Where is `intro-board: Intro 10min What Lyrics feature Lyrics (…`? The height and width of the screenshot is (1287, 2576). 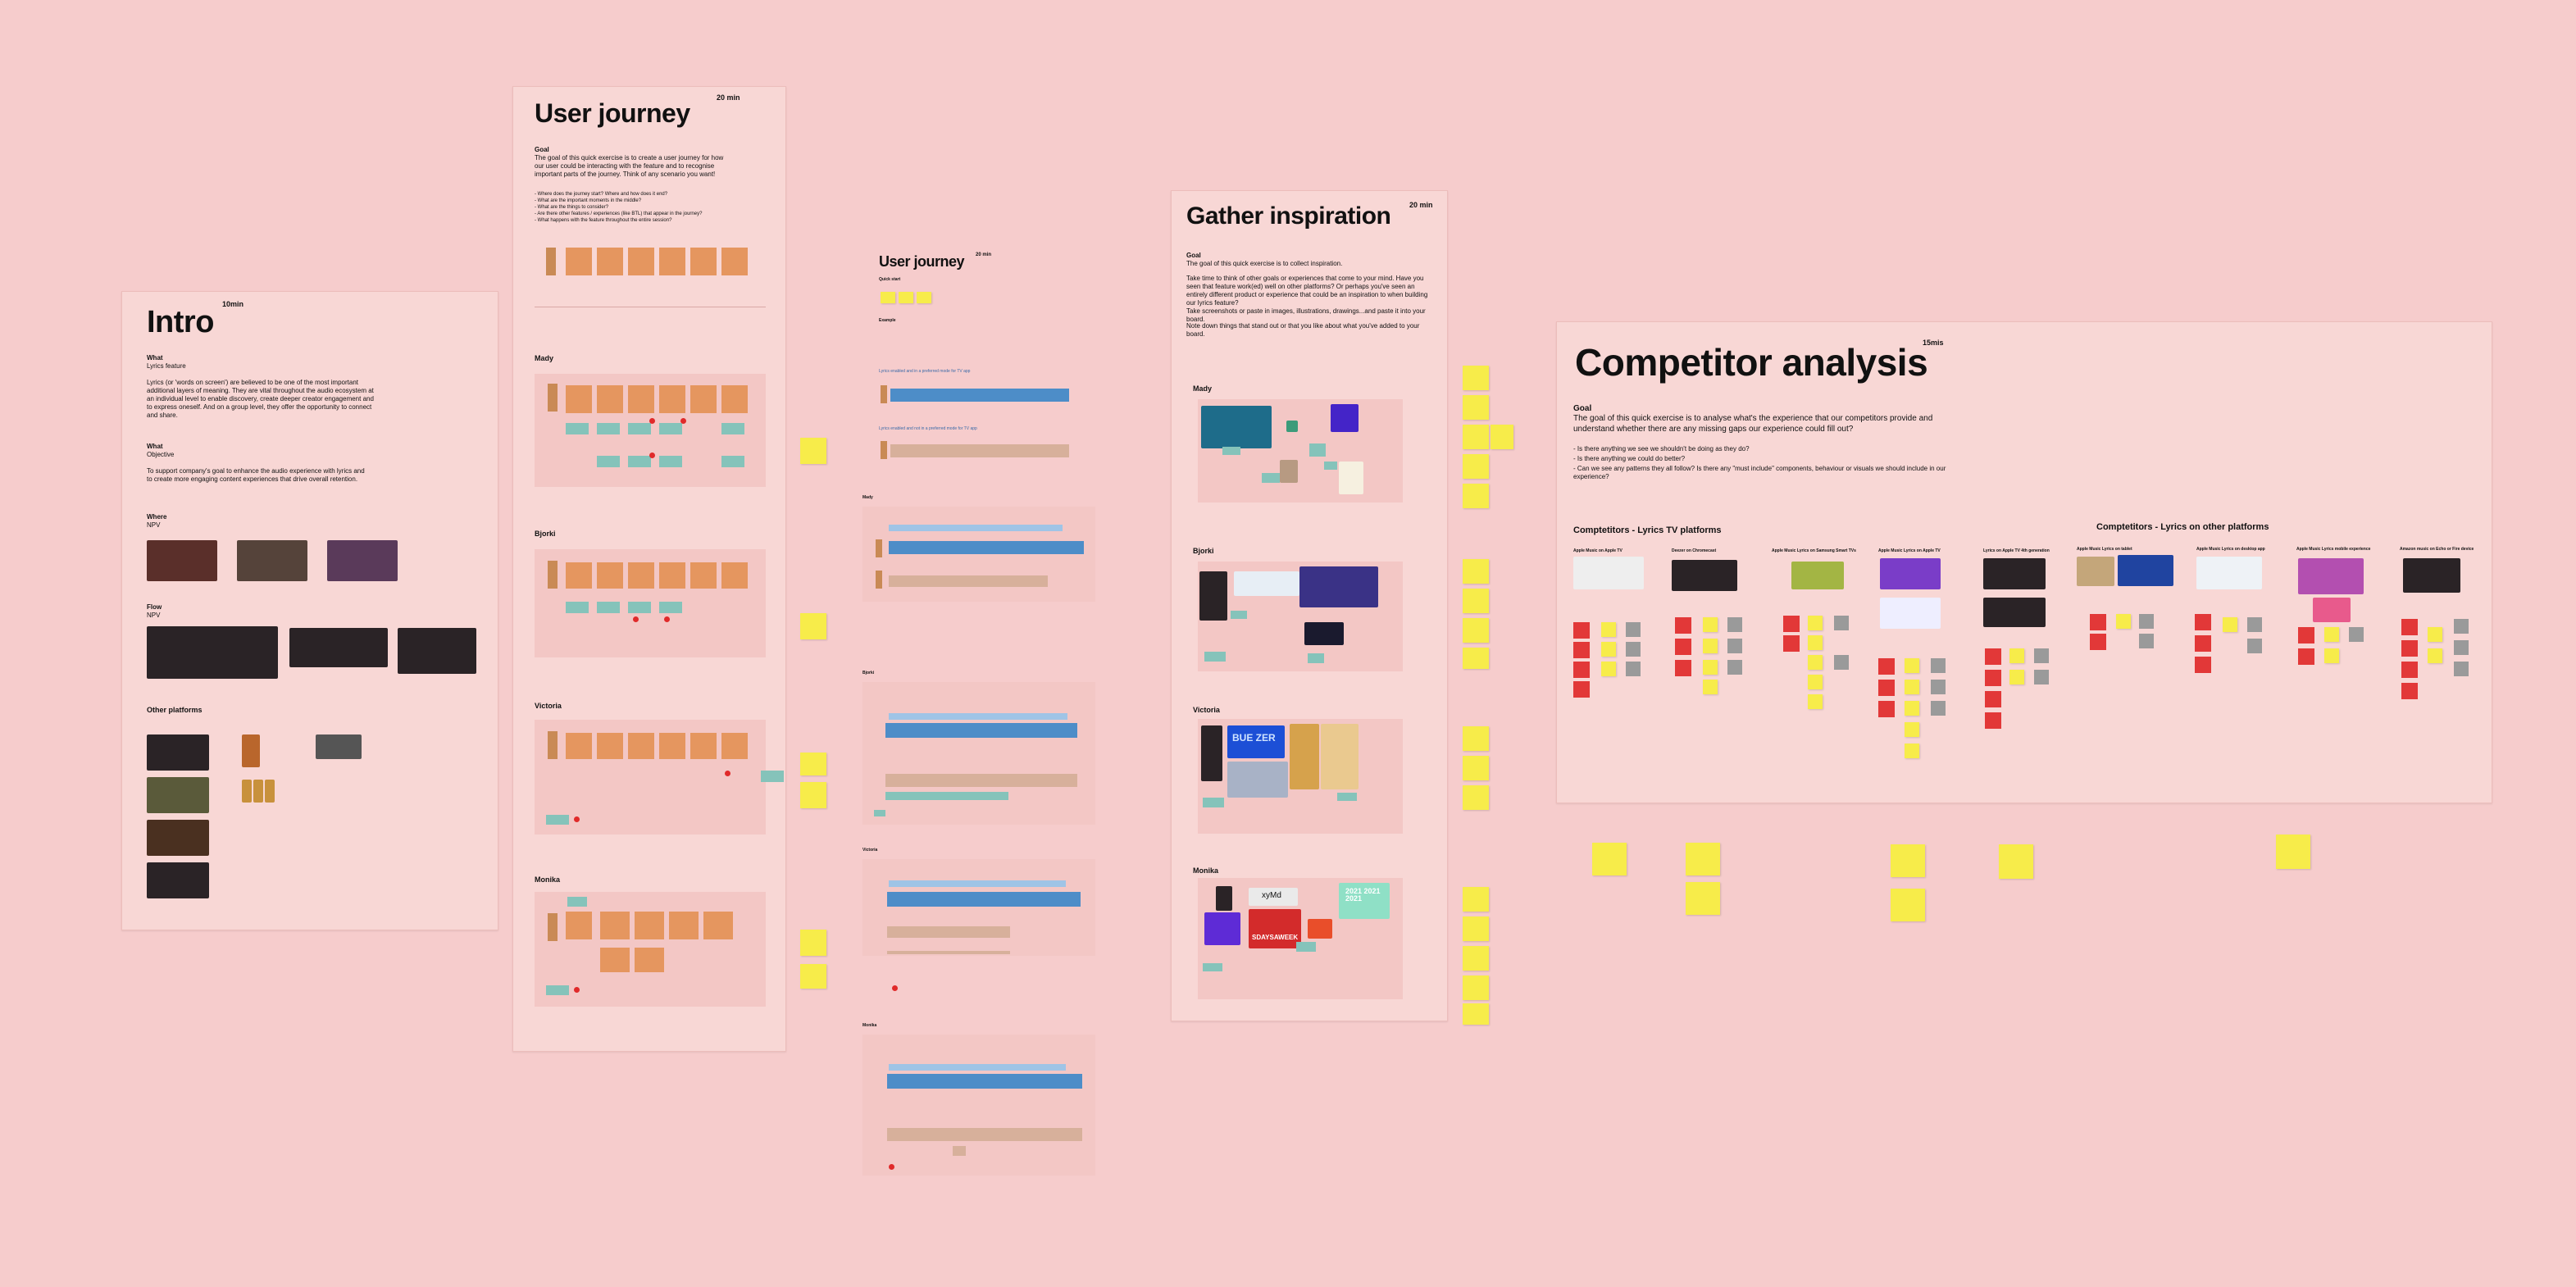
intro-board: Intro 10min What Lyrics feature Lyrics (… is located at coordinates (309, 611).